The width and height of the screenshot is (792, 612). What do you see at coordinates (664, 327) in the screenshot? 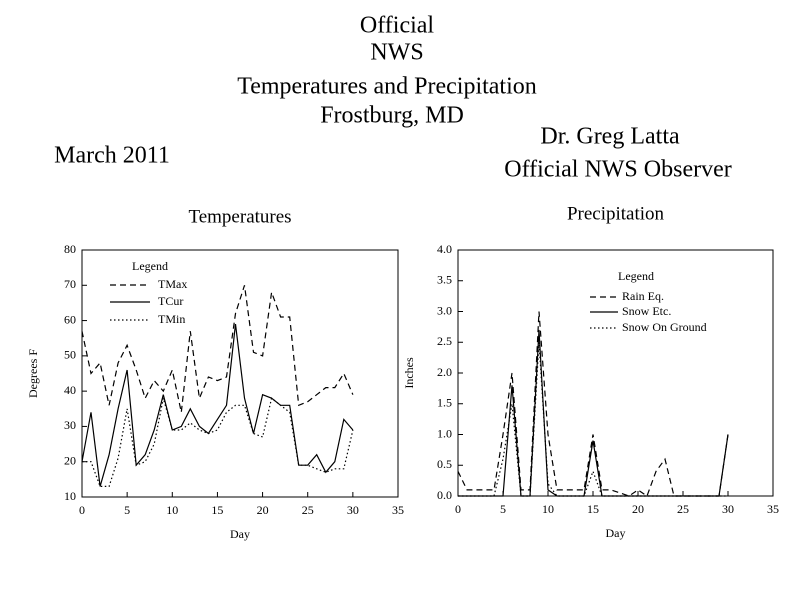
I see `legend-label: Snow On Ground` at bounding box center [664, 327].